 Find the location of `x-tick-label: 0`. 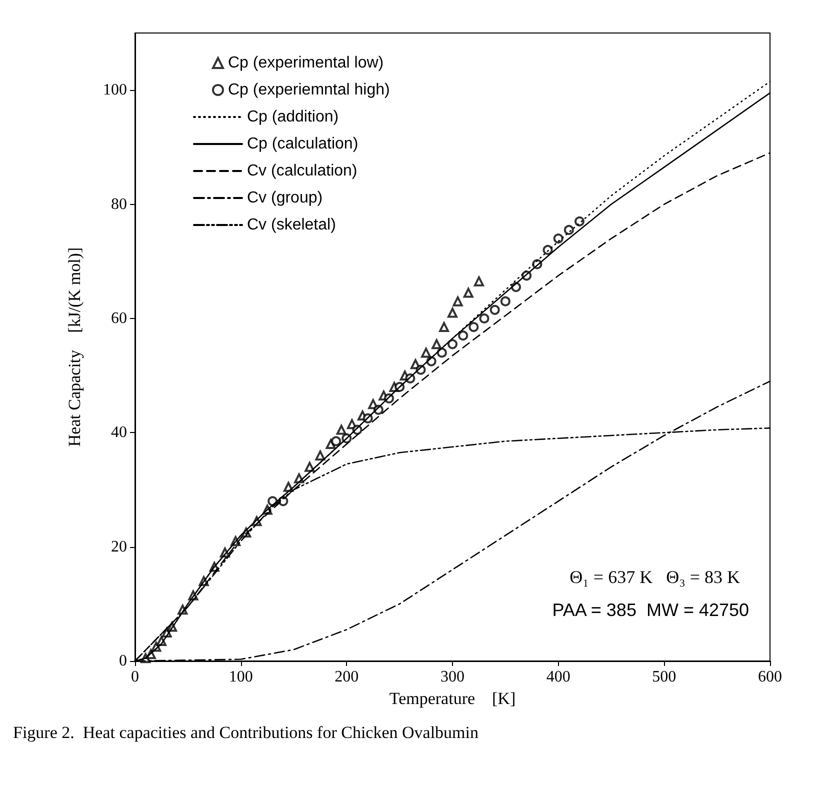

x-tick-label: 0 is located at coordinates (135, 677).